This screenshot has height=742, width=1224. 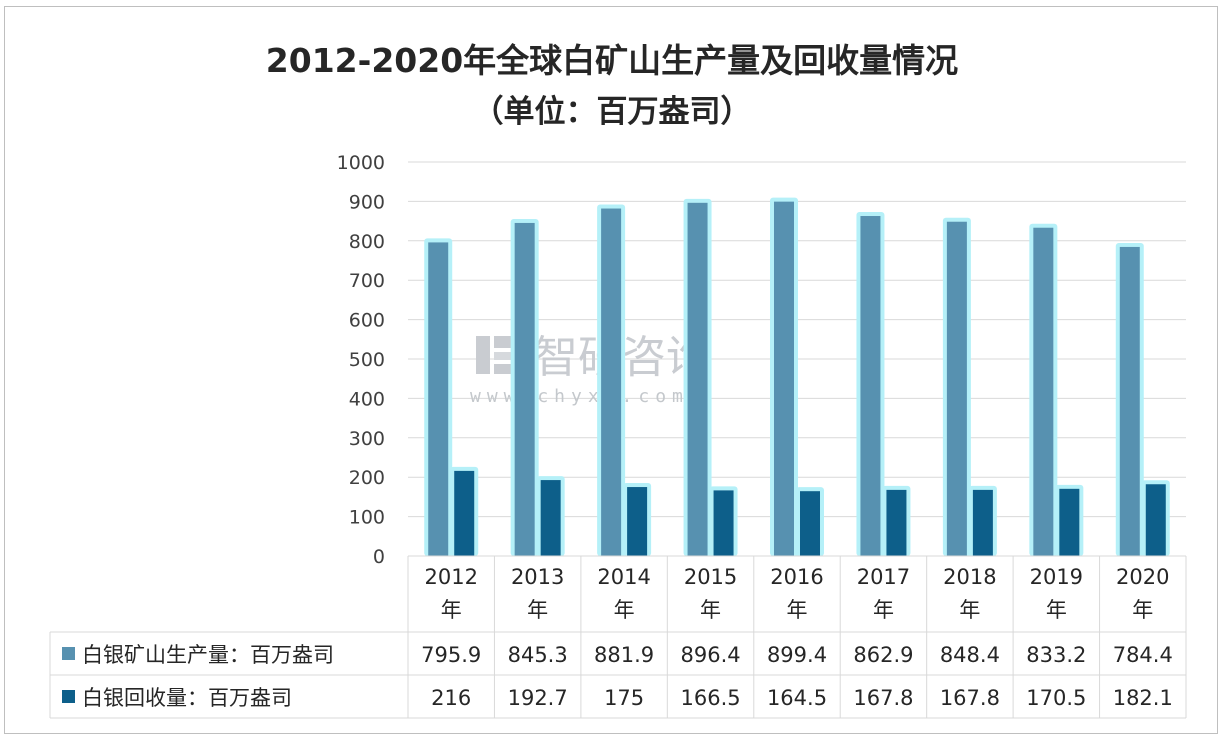 What do you see at coordinates (367, 321) in the screenshot?
I see `y-tick-label: 600` at bounding box center [367, 321].